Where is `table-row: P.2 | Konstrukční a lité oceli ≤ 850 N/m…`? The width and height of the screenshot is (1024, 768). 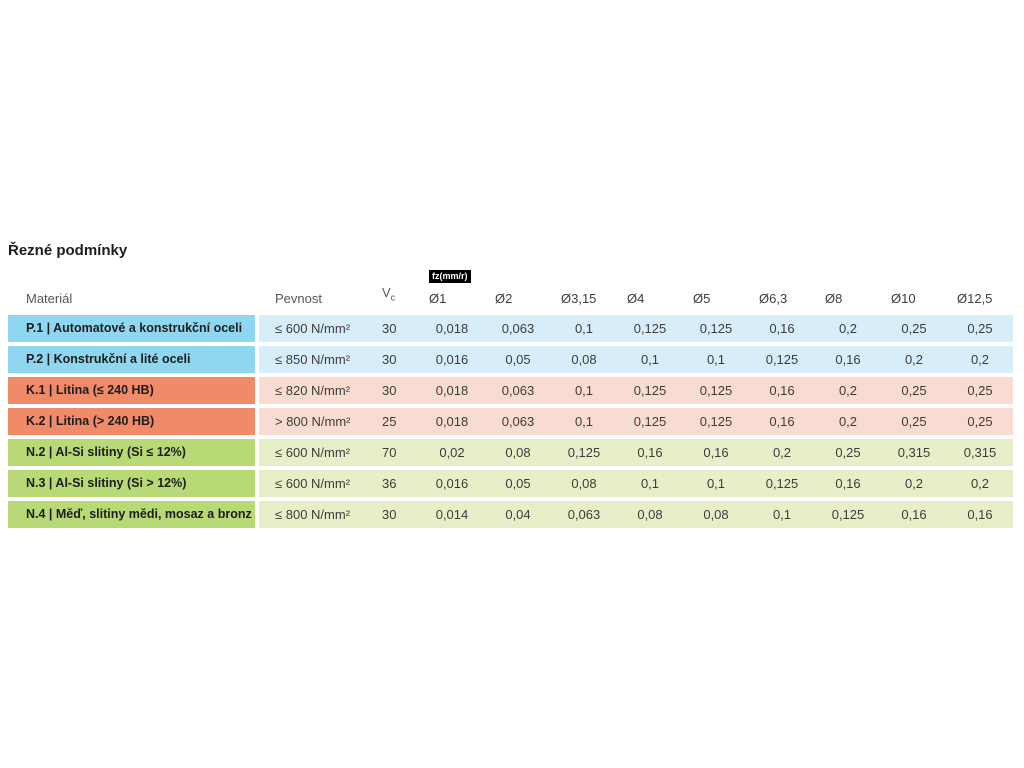 table-row: P.2 | Konstrukční a lité oceli ≤ 850 N/m… is located at coordinates (510, 359).